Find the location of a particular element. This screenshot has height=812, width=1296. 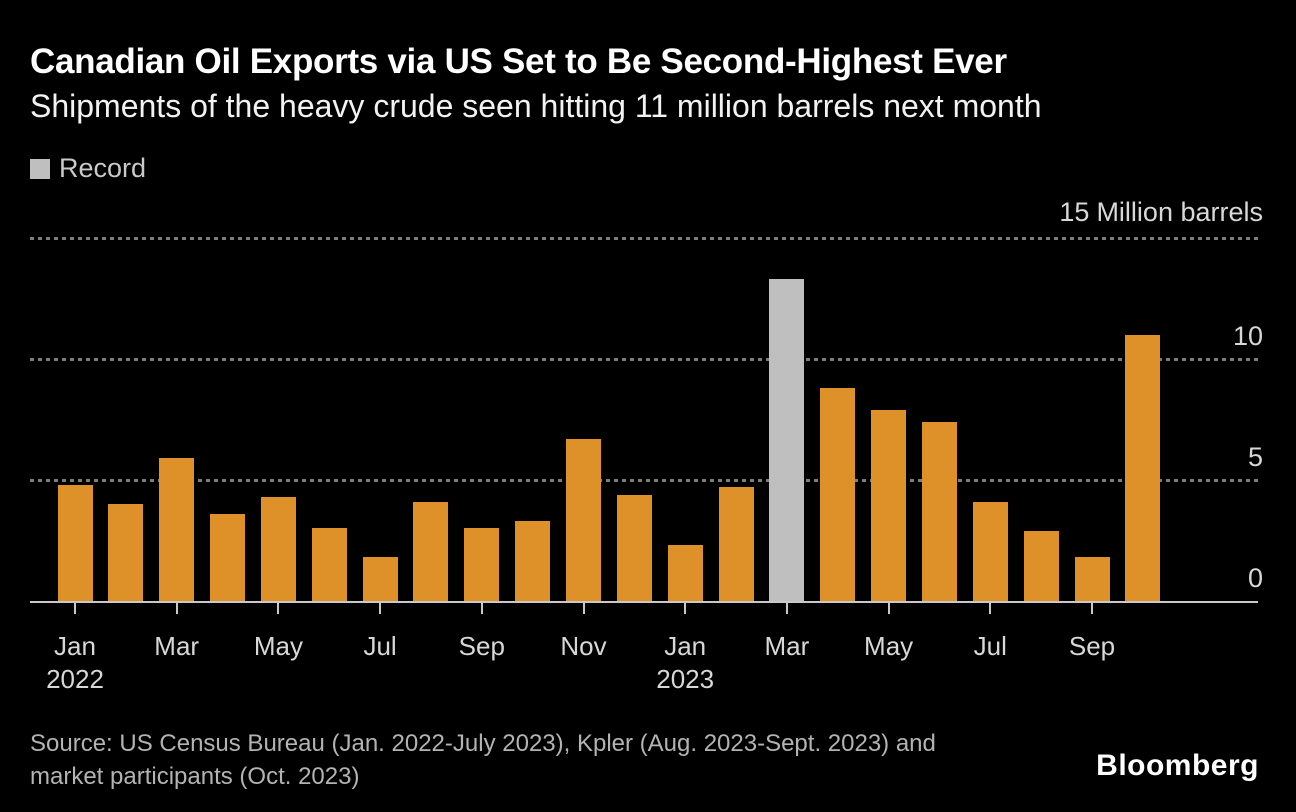

bar-mar-2023-record is located at coordinates (787, 440).